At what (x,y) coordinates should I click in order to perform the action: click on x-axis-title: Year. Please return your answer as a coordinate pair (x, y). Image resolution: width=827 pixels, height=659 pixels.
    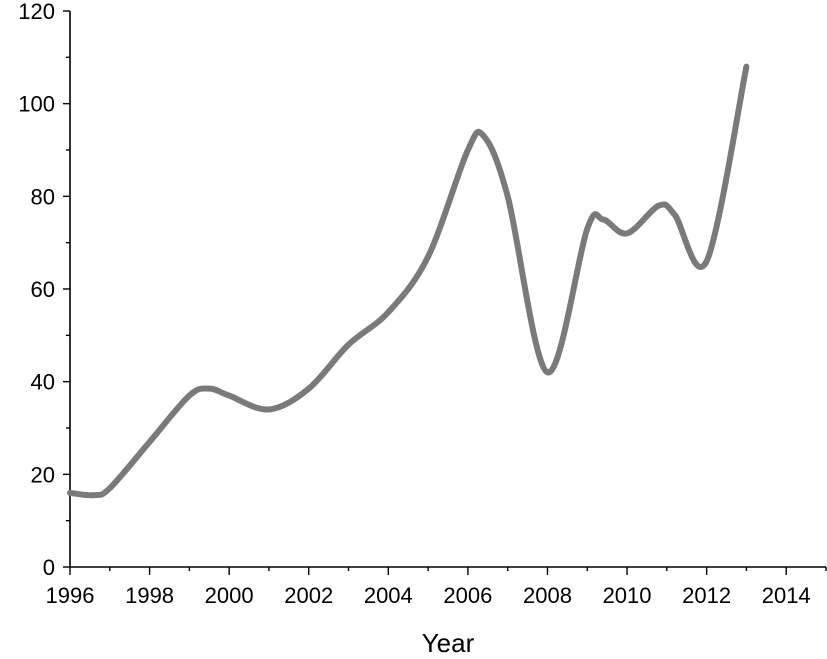
    Looking at the image, I should click on (448, 643).